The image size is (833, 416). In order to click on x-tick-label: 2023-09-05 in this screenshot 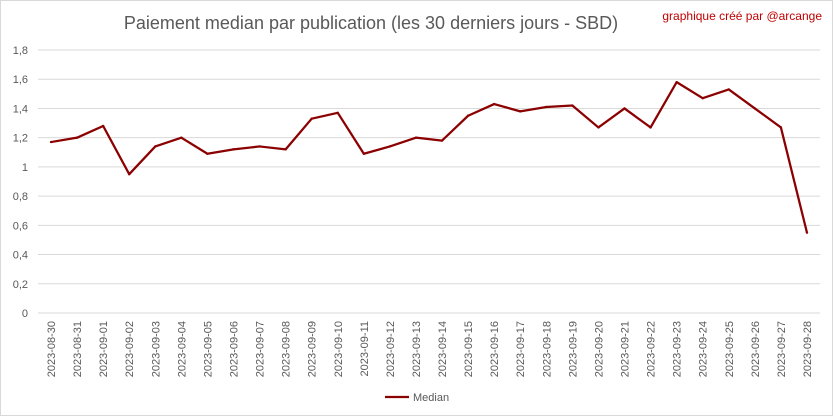, I will do `click(208, 349)`.